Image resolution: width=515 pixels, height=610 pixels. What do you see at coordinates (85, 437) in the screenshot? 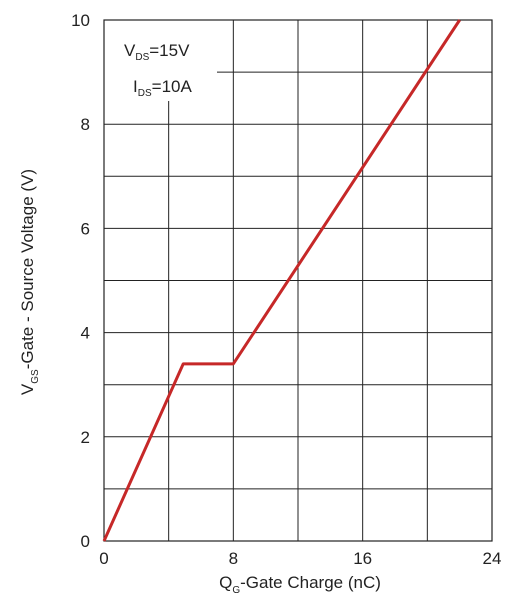
I see `y-tick-label: 2` at bounding box center [85, 437].